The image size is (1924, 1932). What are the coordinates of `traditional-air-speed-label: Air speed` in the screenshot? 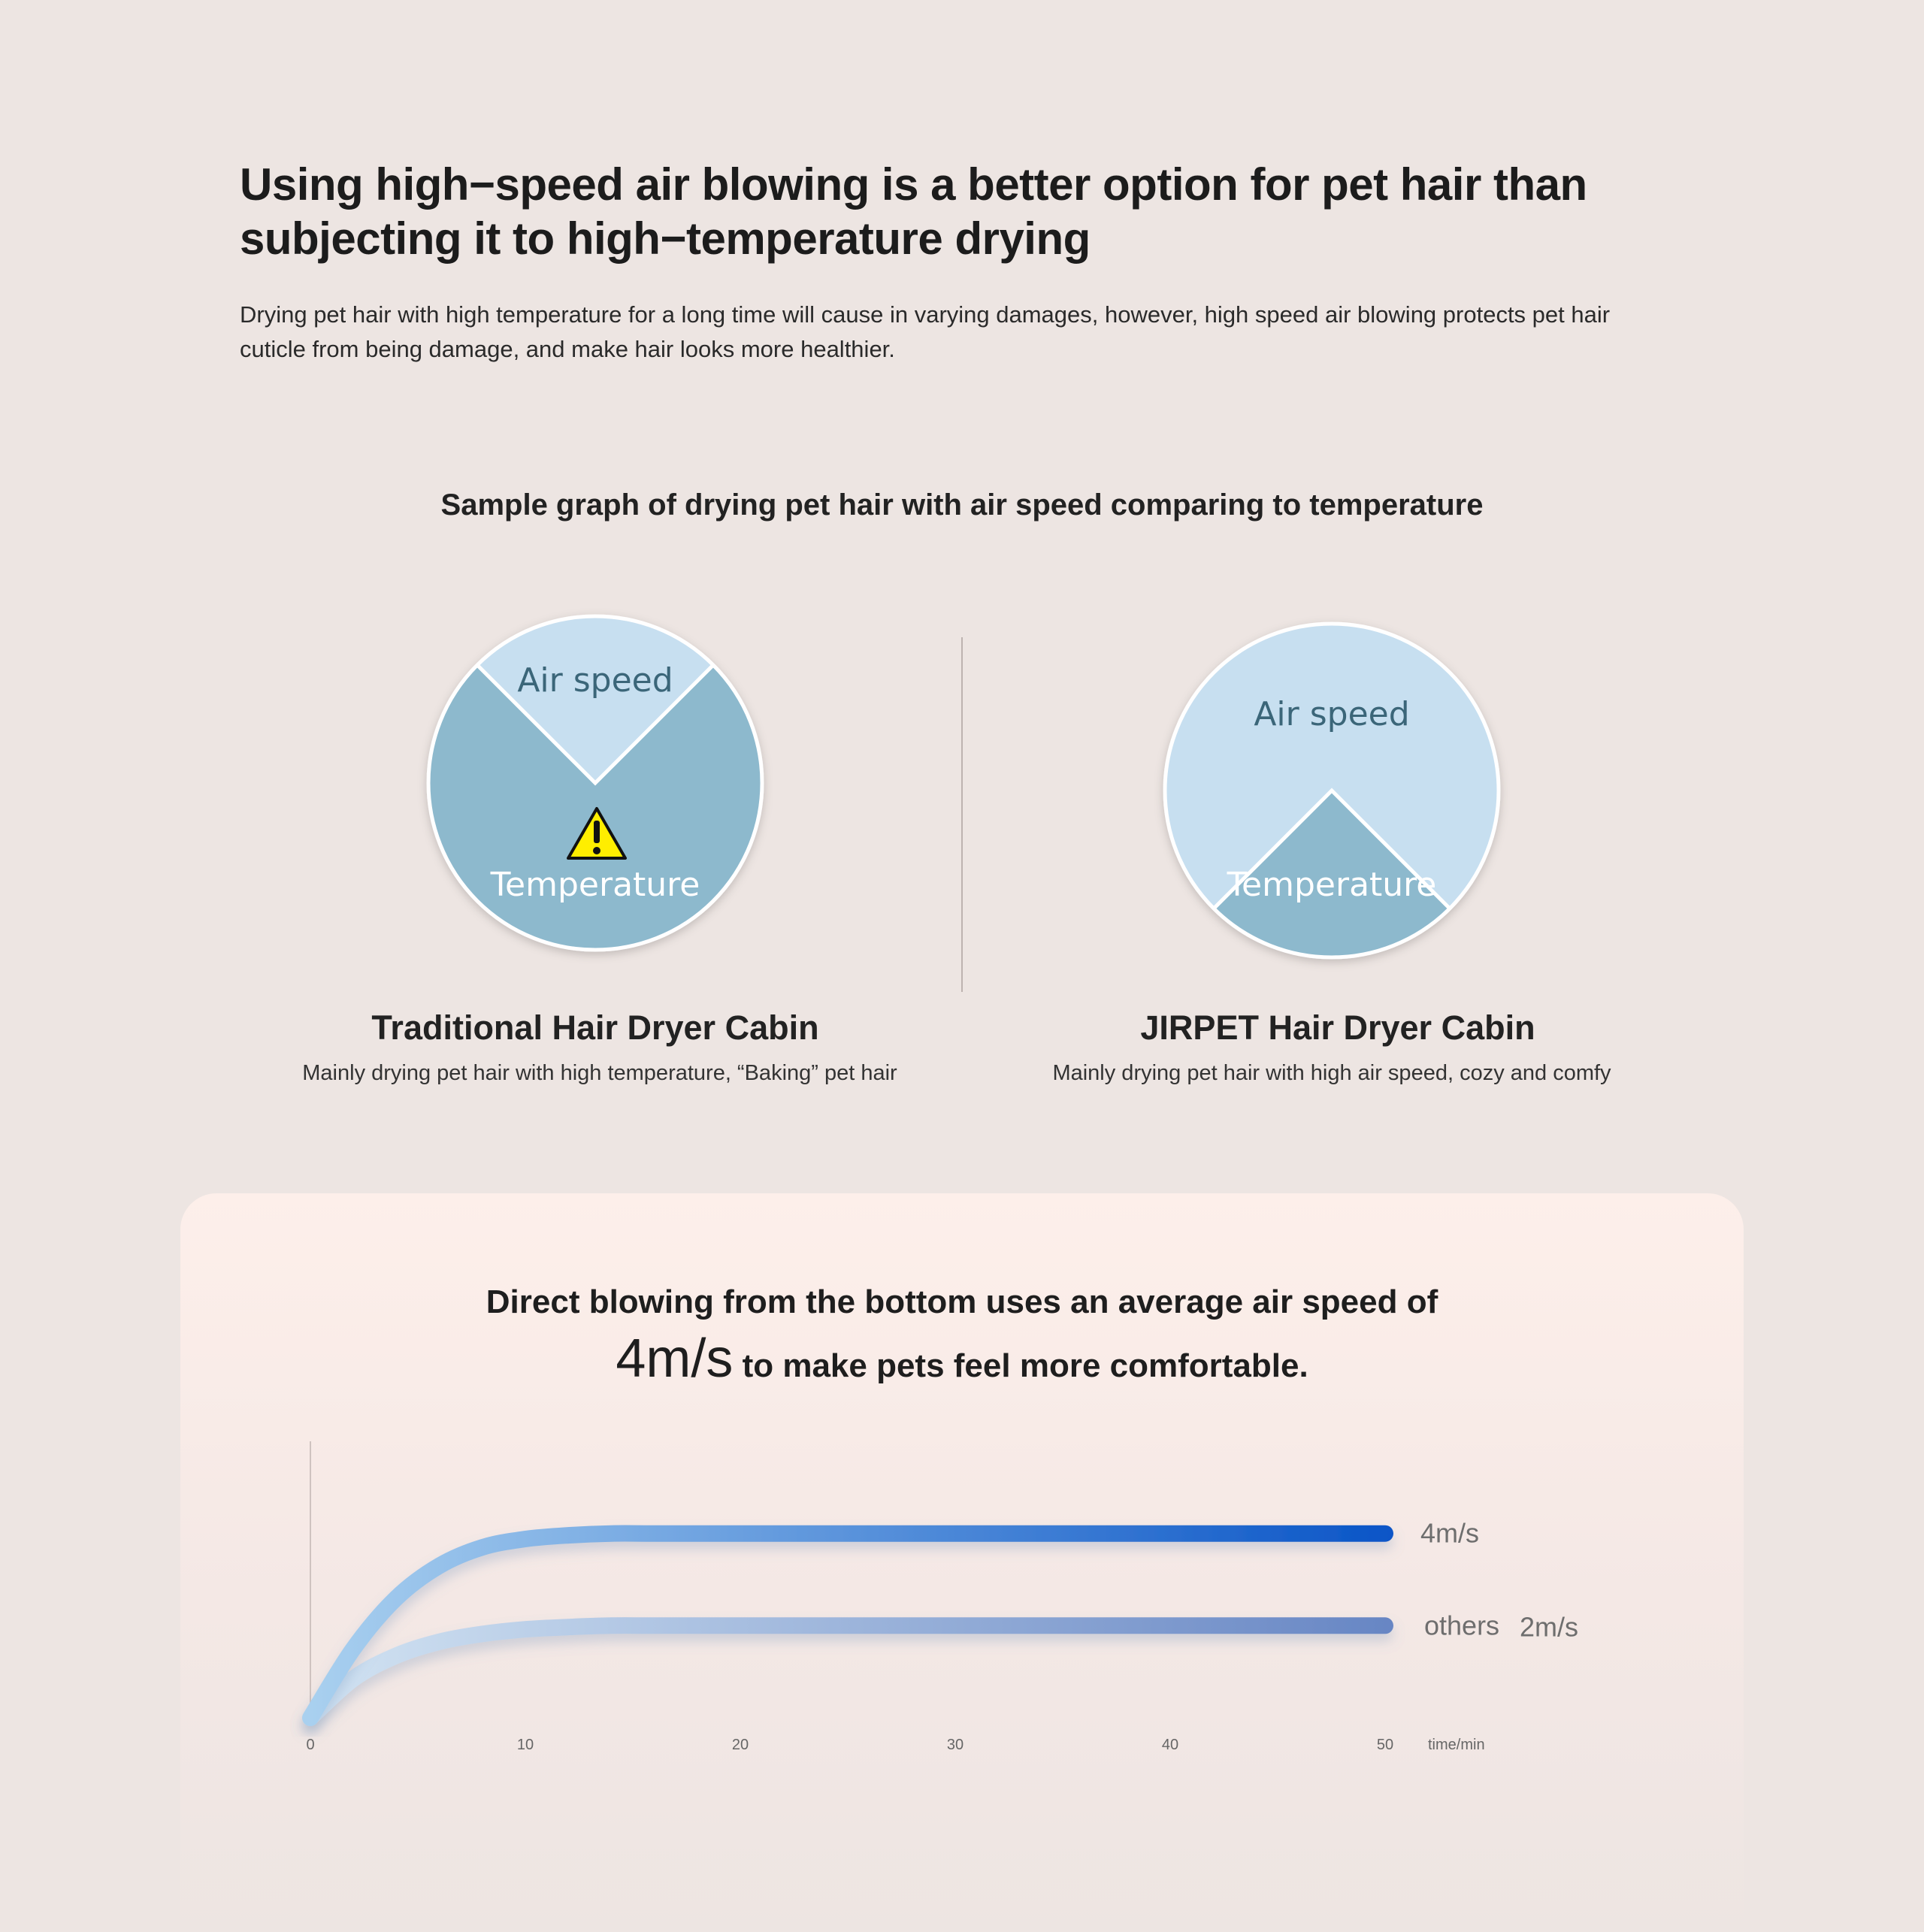 It's located at (595, 680).